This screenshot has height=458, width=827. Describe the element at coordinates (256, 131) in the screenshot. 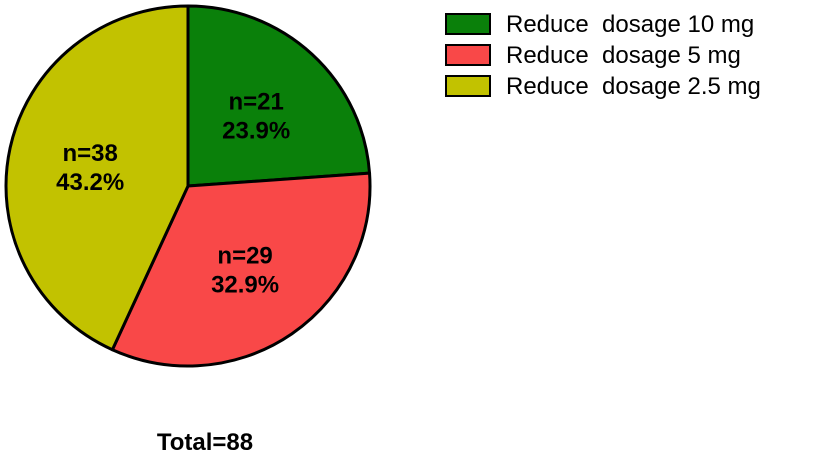

I see `slice-percent-label-1: 23.9%` at that location.